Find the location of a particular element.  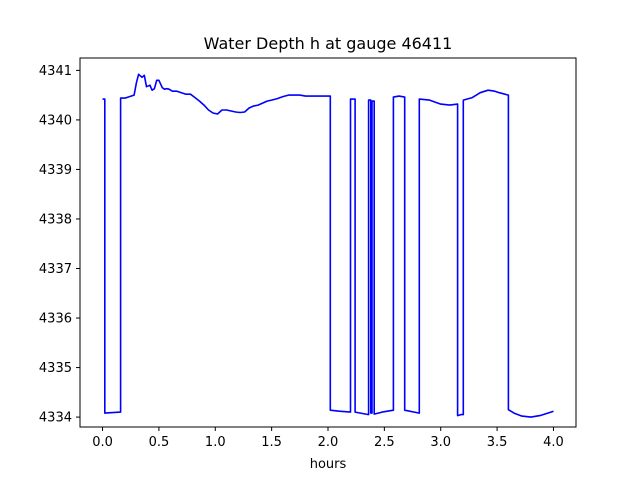

x-tick-label: 1.5 is located at coordinates (271, 442).